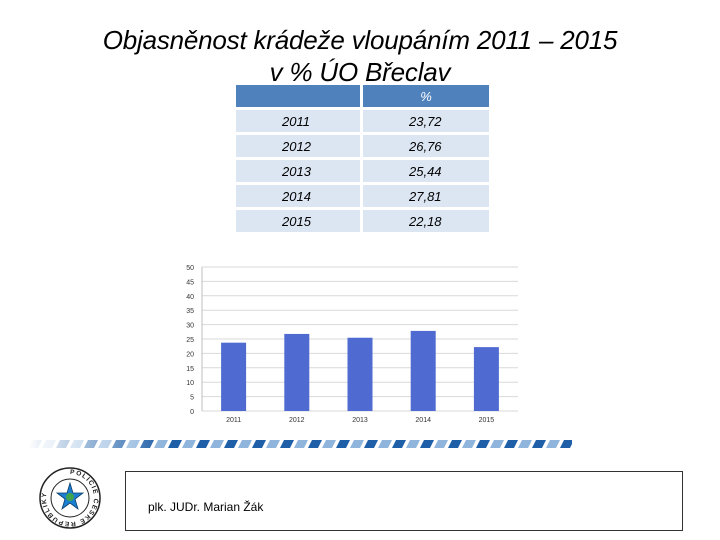  Describe the element at coordinates (190, 268) in the screenshot. I see `y-tick-label: 50` at that location.